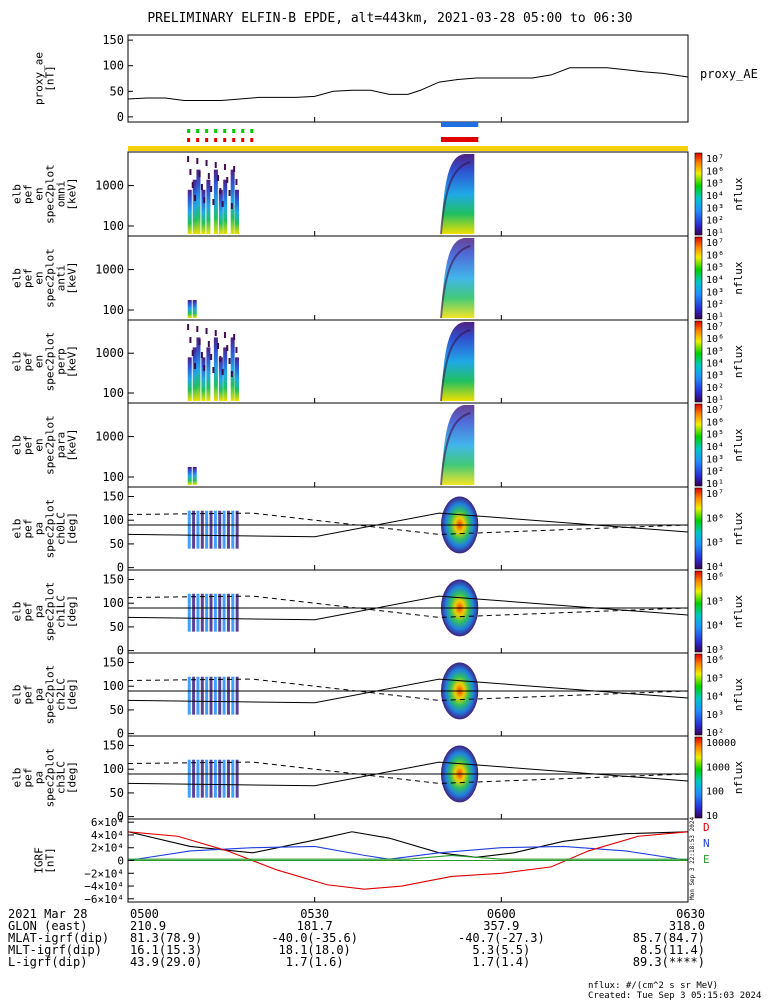  What do you see at coordinates (459, 139) in the screenshot?
I see `red-bar` at bounding box center [459, 139].